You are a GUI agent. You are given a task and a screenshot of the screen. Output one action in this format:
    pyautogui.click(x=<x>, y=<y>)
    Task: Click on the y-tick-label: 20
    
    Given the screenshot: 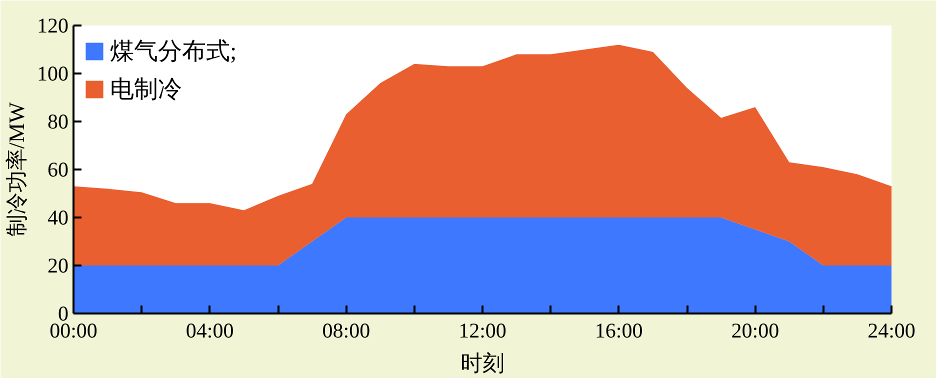 What is the action you would take?
    pyautogui.click(x=58, y=266)
    